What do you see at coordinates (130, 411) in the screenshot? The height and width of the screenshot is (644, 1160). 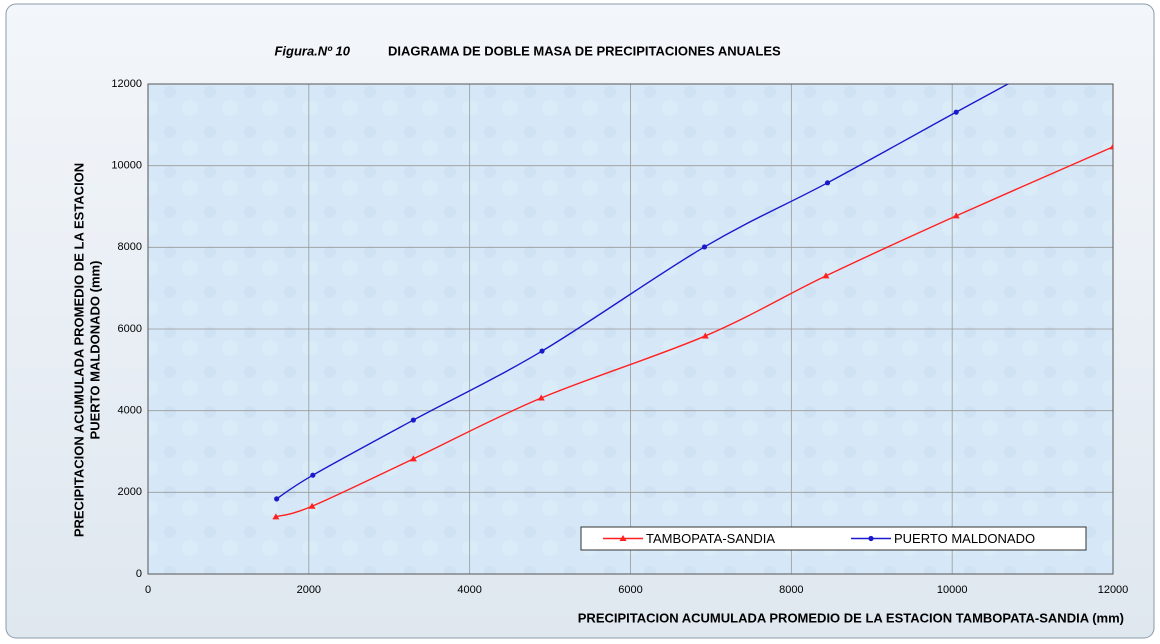 I see `y-tick-label: 4000` at bounding box center [130, 411].